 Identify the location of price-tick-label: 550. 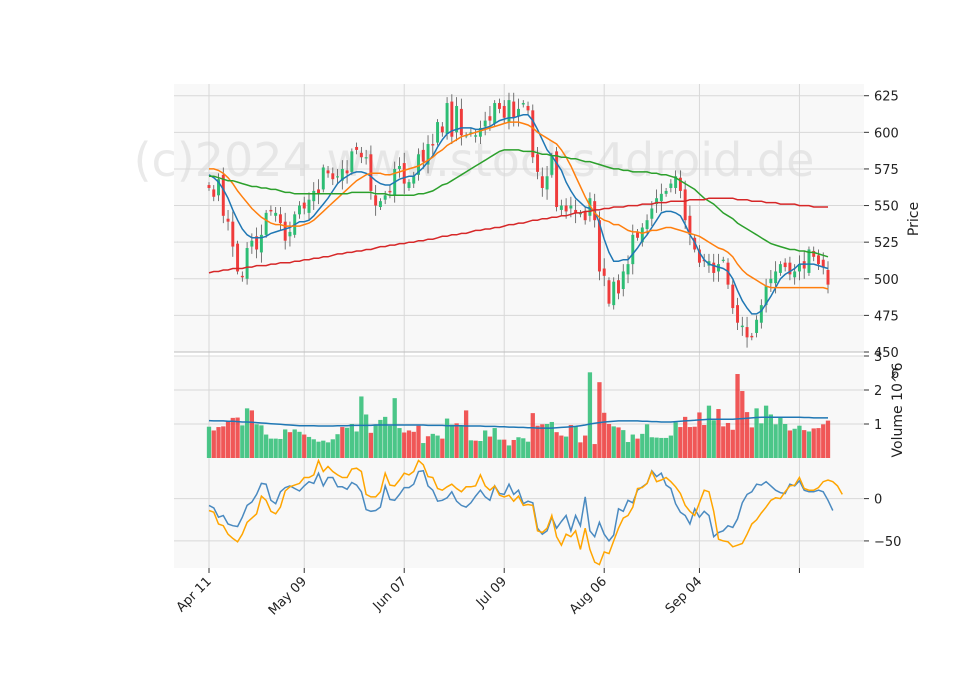
(886, 207).